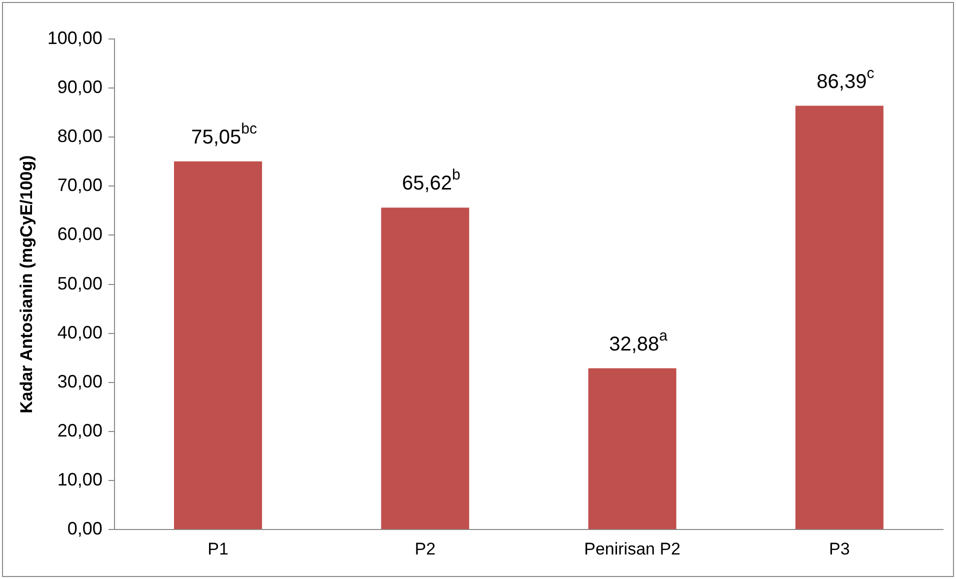 Image resolution: width=956 pixels, height=579 pixels. What do you see at coordinates (839, 548) in the screenshot?
I see `x-tick-label: P3` at bounding box center [839, 548].